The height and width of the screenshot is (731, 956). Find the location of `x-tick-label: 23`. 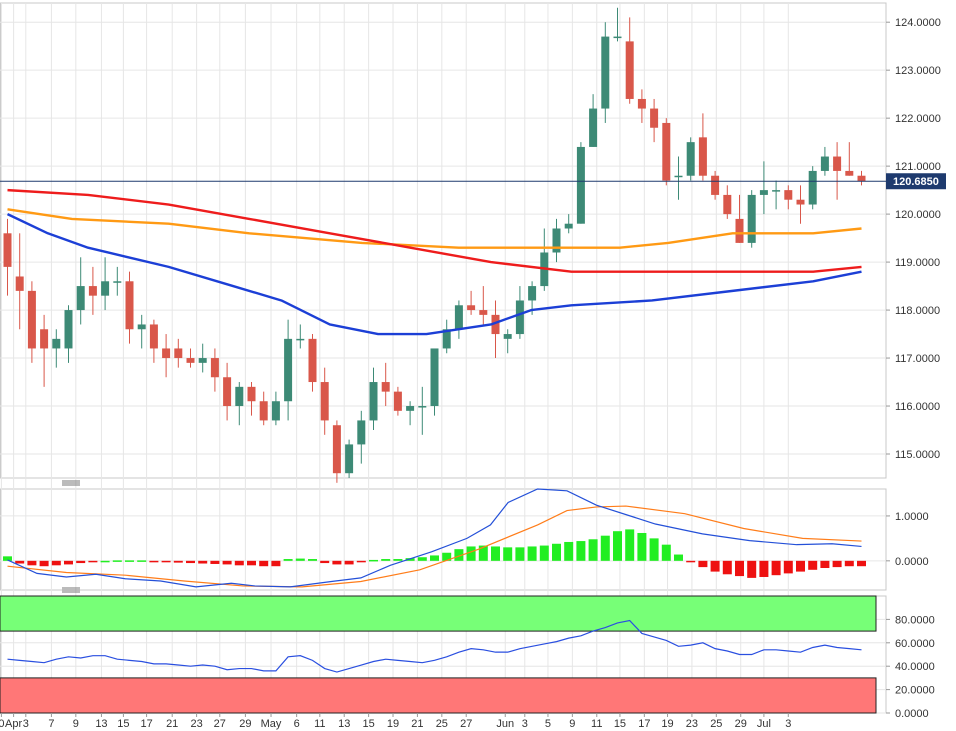

x-tick-label: 23 is located at coordinates (692, 724).